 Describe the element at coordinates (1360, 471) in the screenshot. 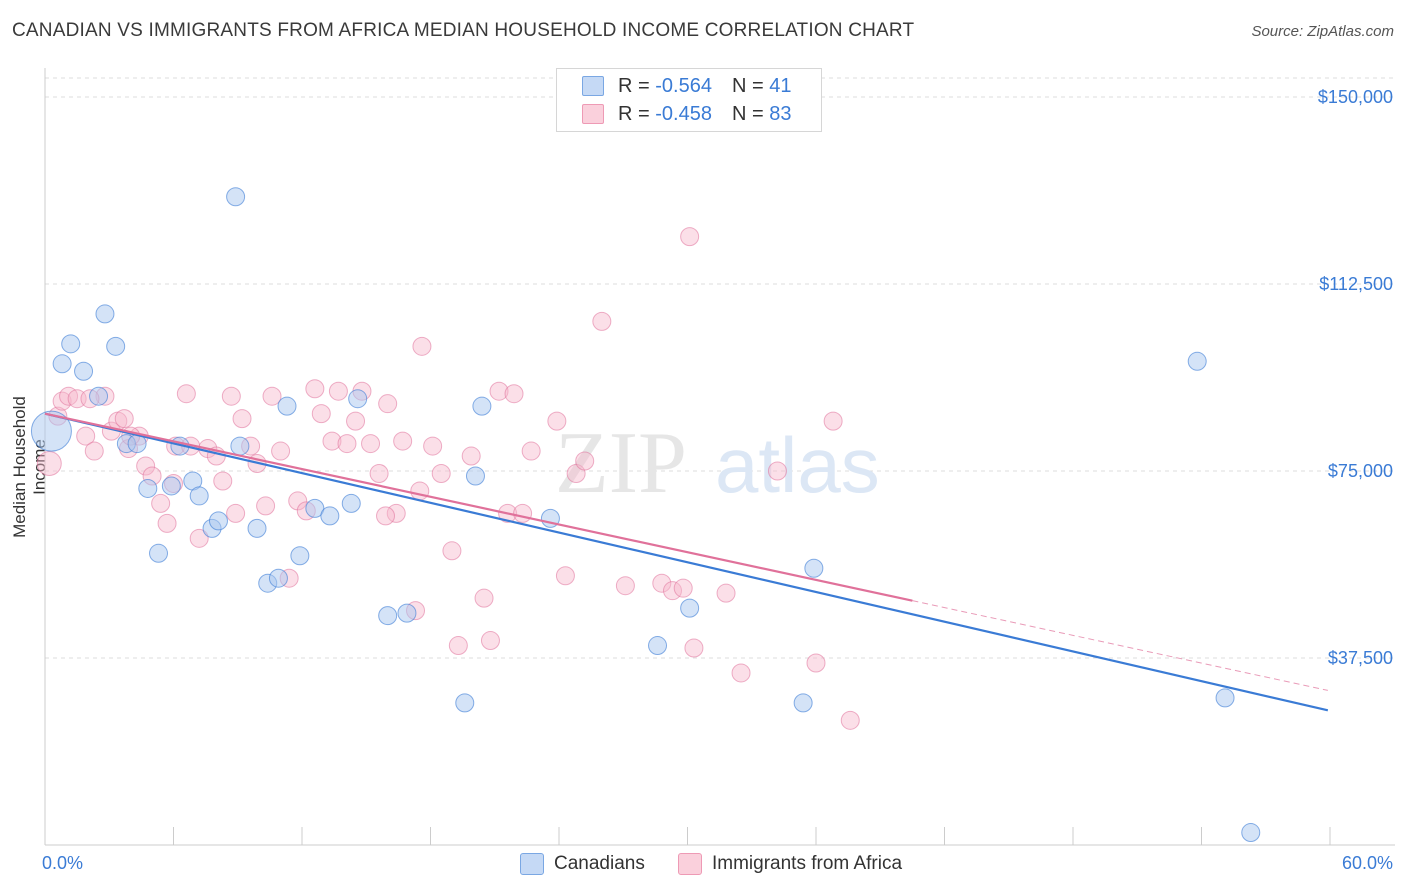

I see `y-tick-label: $75,000` at that location.